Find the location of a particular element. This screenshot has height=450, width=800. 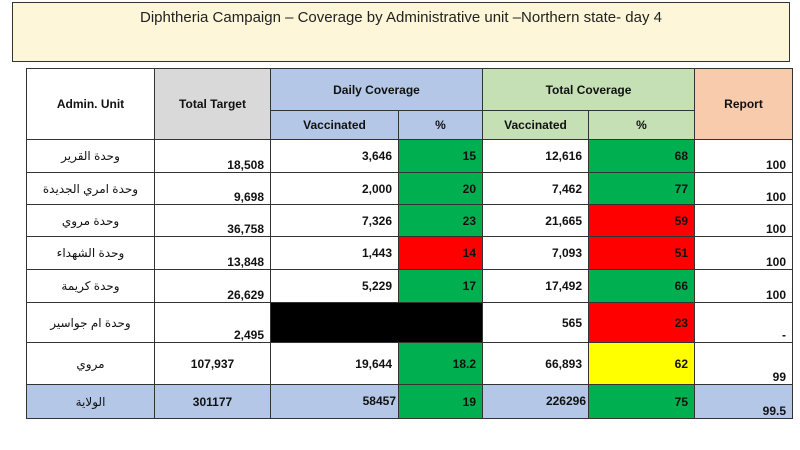

total-vaccinated: 21,665 is located at coordinates (535, 220).